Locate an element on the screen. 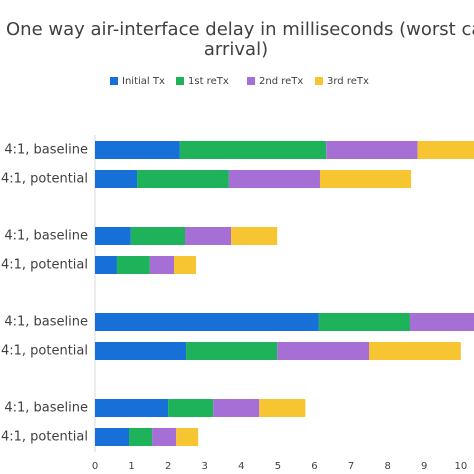 The height and width of the screenshot is (474, 474). legend-label: Initial Tx is located at coordinates (143, 81).